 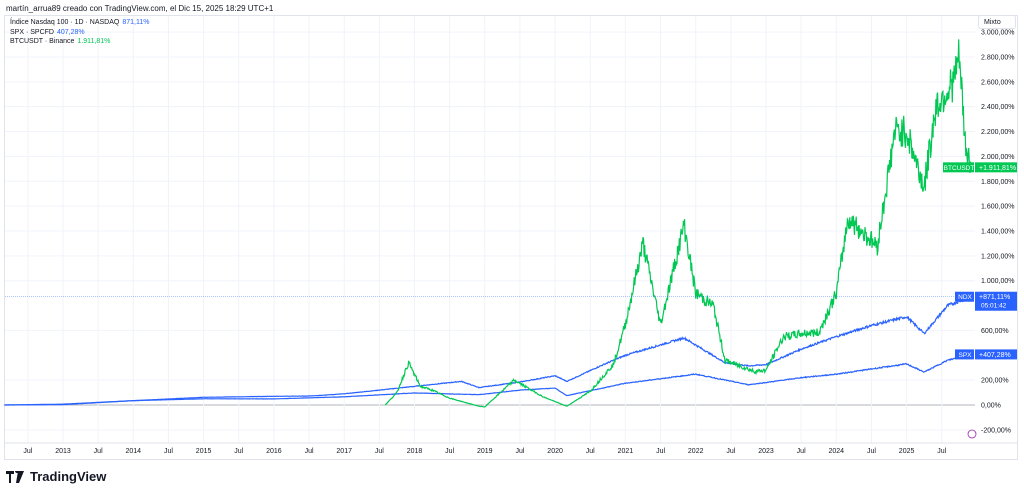 I want to click on x-tick-label: 2013, so click(x=63, y=451).